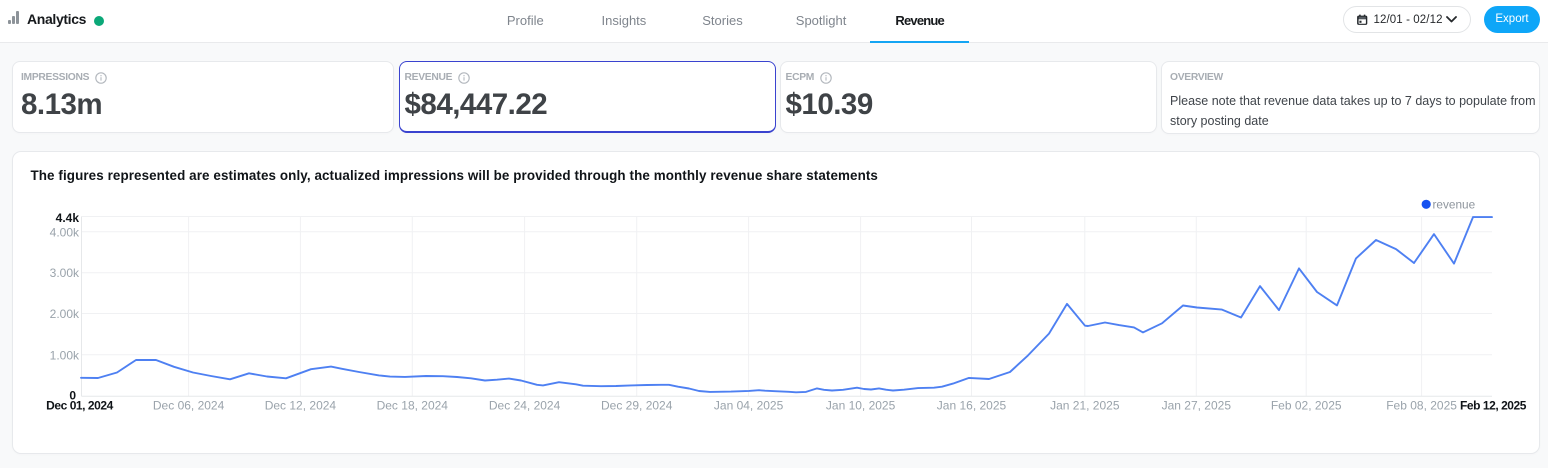  Describe the element at coordinates (301, 406) in the screenshot. I see `svg-text: Dec 12, 2024` at that location.